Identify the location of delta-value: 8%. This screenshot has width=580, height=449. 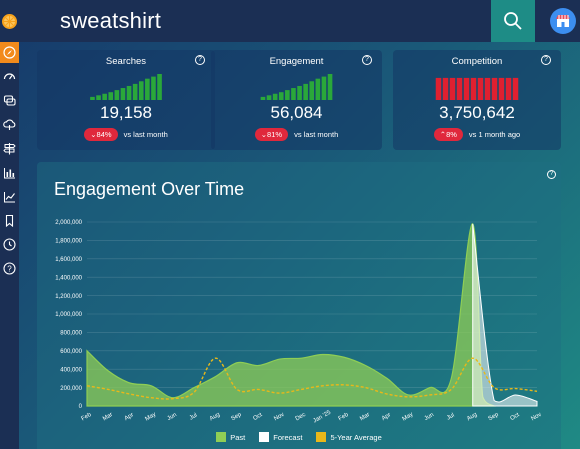
(451, 134).